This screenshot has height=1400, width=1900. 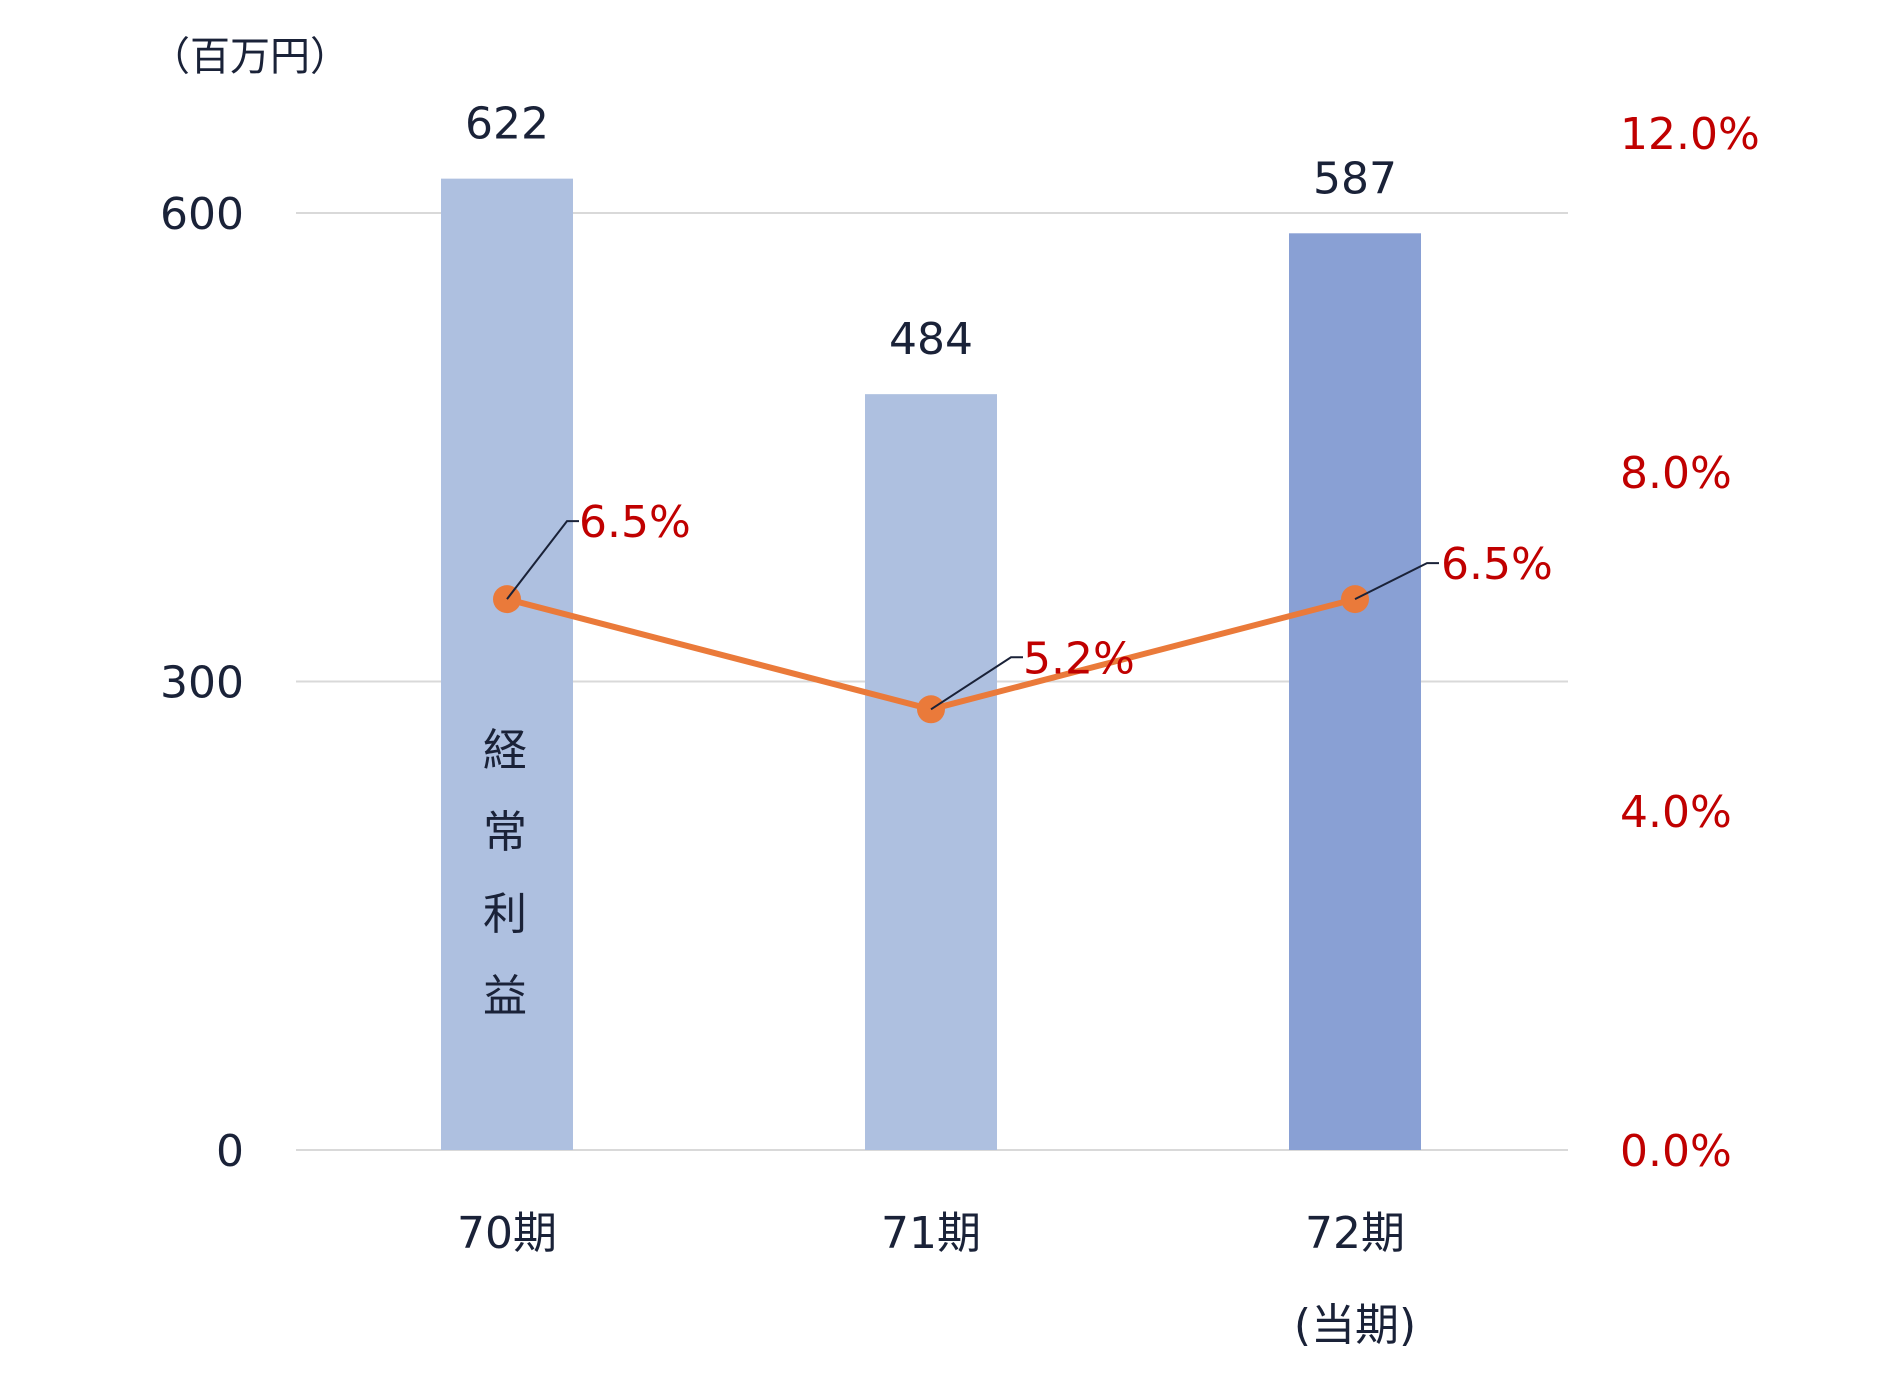 I want to click on line-value-label: 5.2%, so click(x=1079, y=658).